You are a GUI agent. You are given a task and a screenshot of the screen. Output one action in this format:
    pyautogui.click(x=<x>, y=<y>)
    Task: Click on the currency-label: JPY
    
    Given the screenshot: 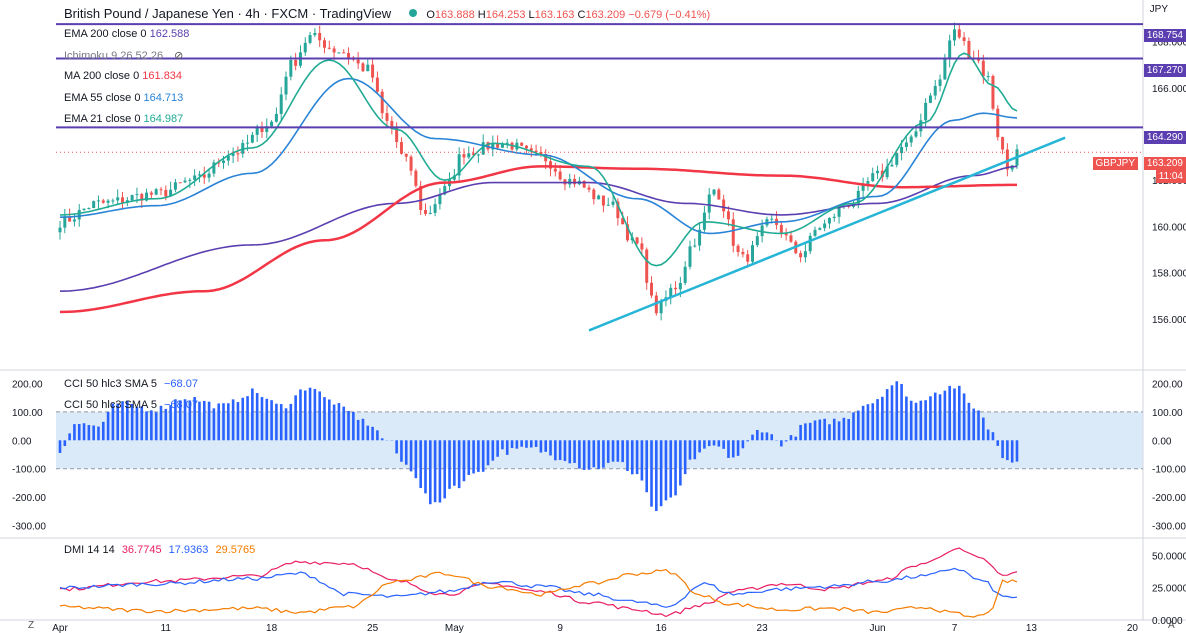 What is the action you would take?
    pyautogui.click(x=1158, y=9)
    